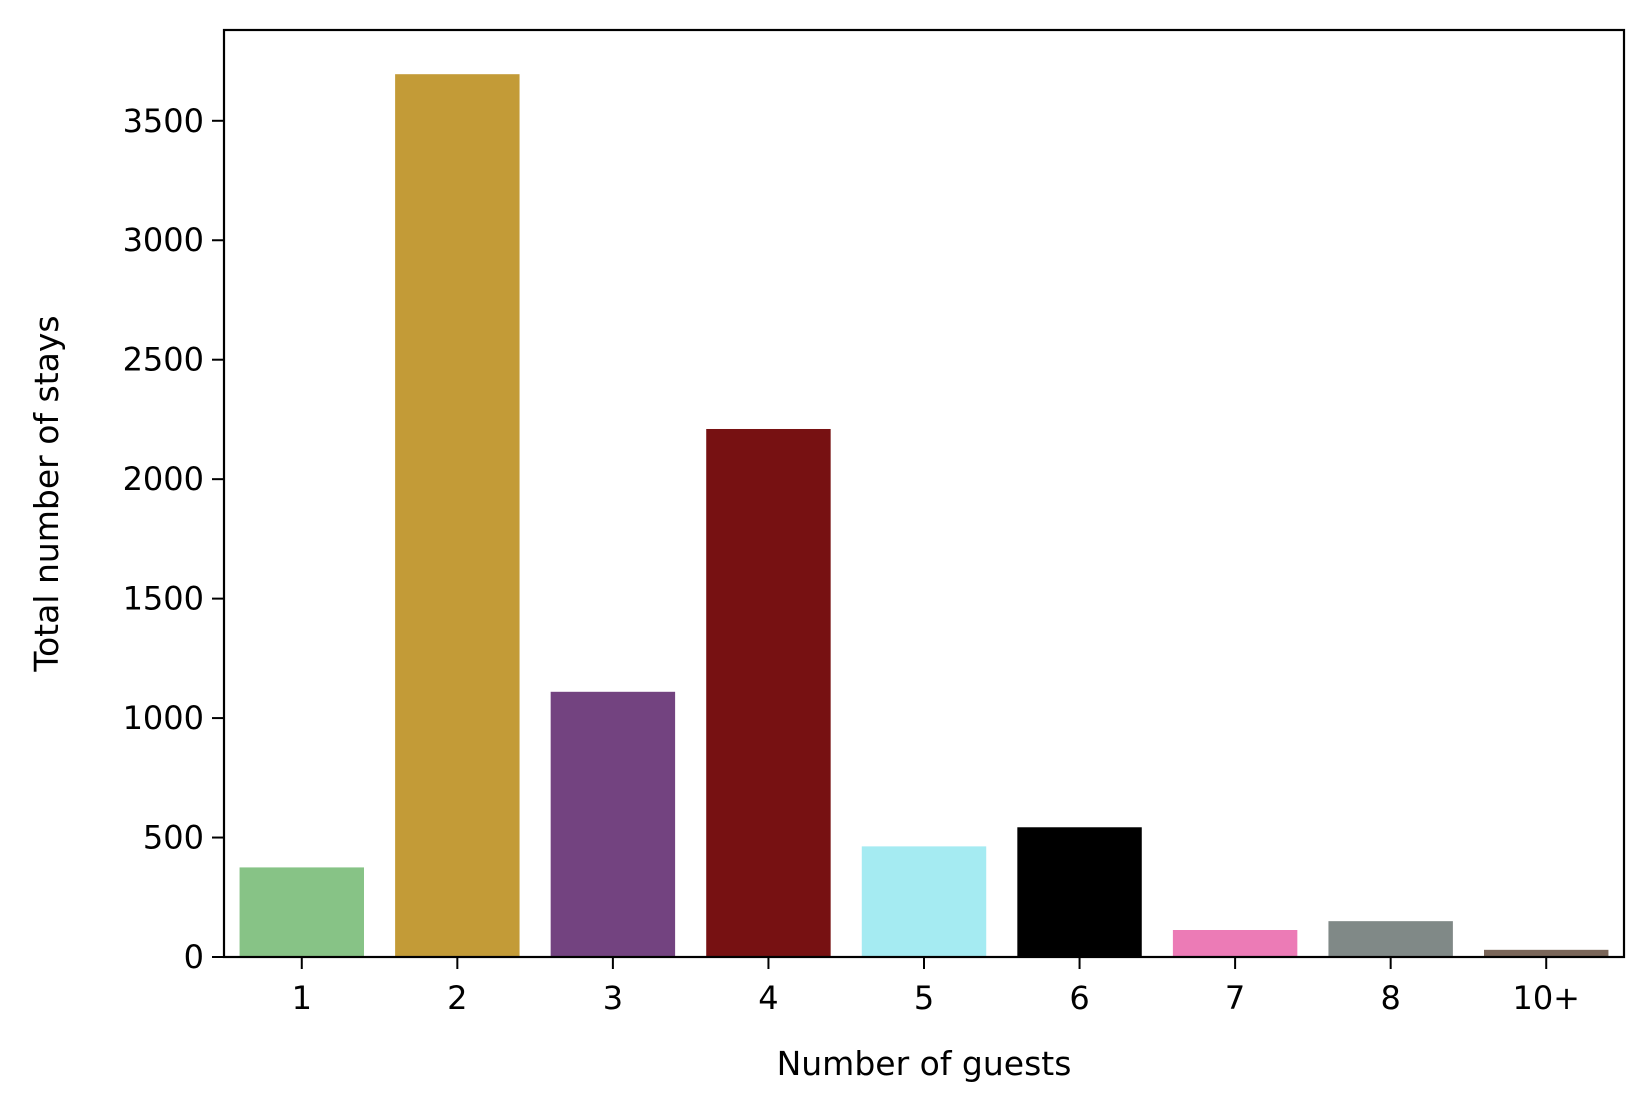 Image resolution: width=1646 pixels, height=1113 pixels. Describe the element at coordinates (1079, 998) in the screenshot. I see `x-tick-label: 6` at that location.